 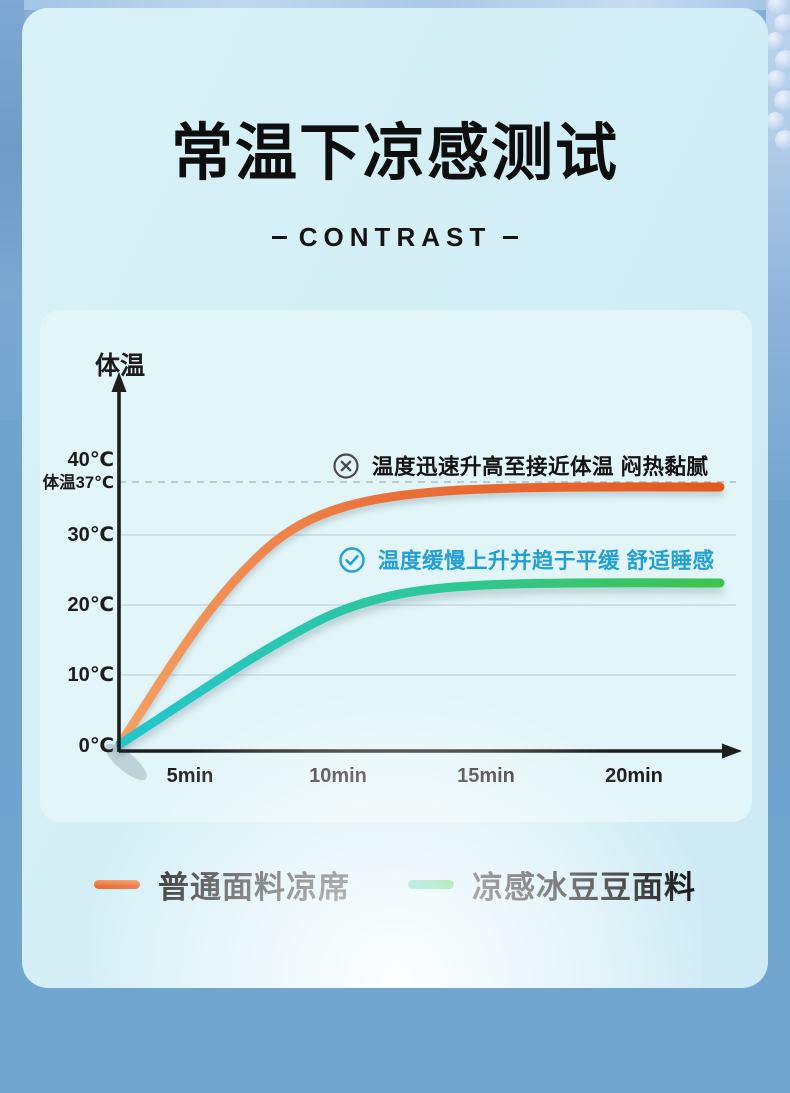 What do you see at coordinates (395, 5) in the screenshot?
I see `background-top-strip` at bounding box center [395, 5].